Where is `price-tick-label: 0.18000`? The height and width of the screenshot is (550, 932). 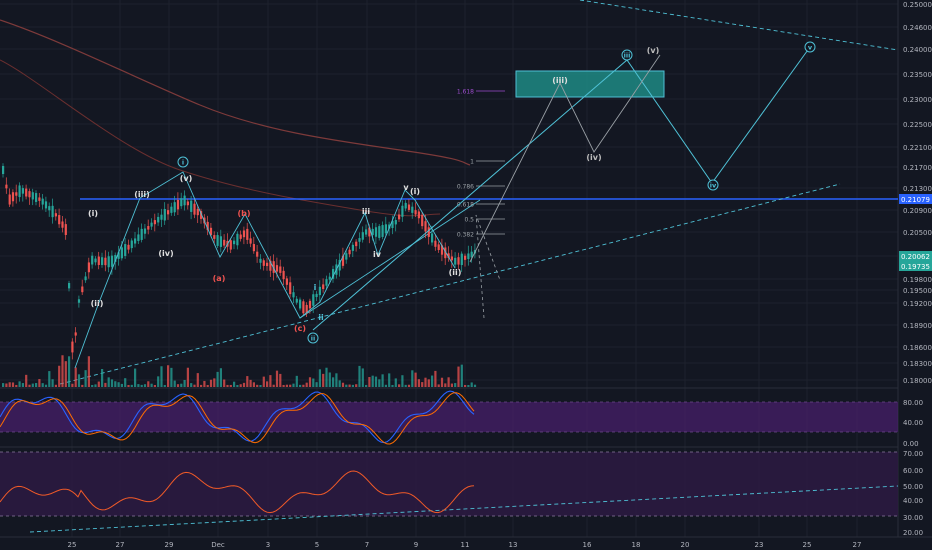
price-tick-label: 0.18000 is located at coordinates (917, 381).